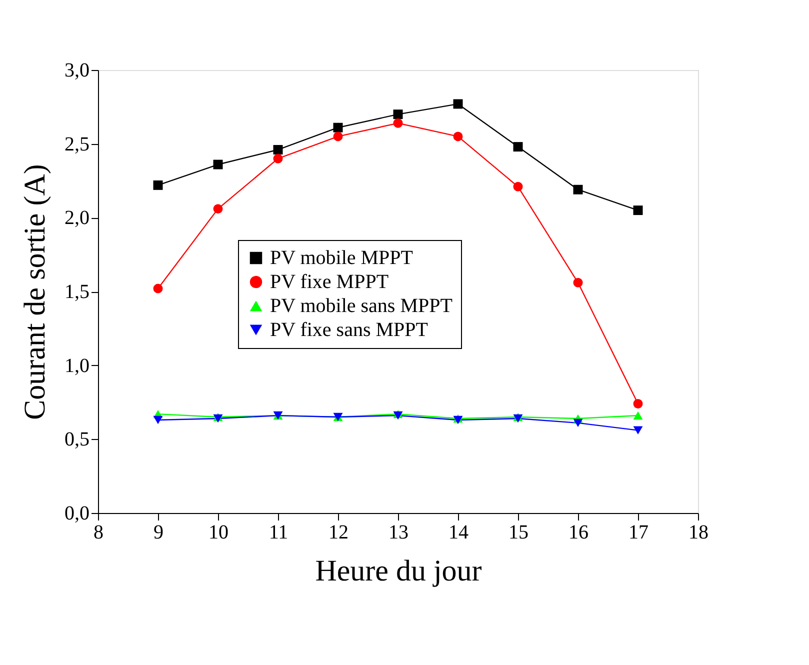 The height and width of the screenshot is (665, 809). I want to click on x-tick-label: 10, so click(218, 533).